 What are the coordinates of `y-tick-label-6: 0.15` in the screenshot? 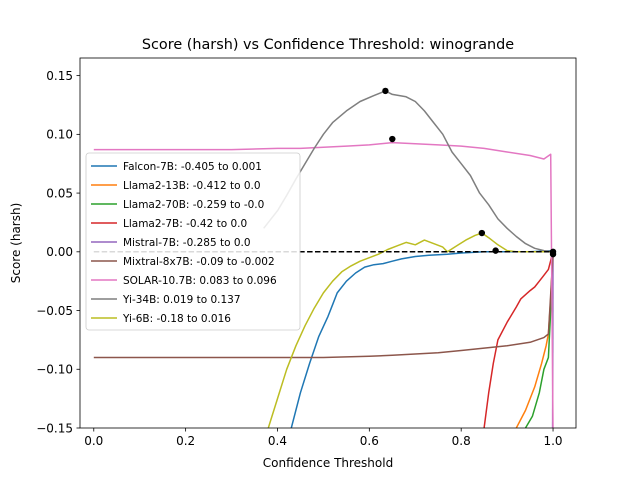 It's located at (59, 76).